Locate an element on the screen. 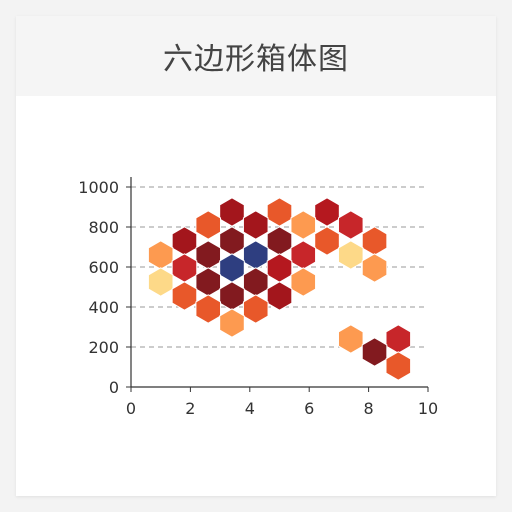 The image size is (512, 512). y-tick-label: 800 is located at coordinates (103, 227).